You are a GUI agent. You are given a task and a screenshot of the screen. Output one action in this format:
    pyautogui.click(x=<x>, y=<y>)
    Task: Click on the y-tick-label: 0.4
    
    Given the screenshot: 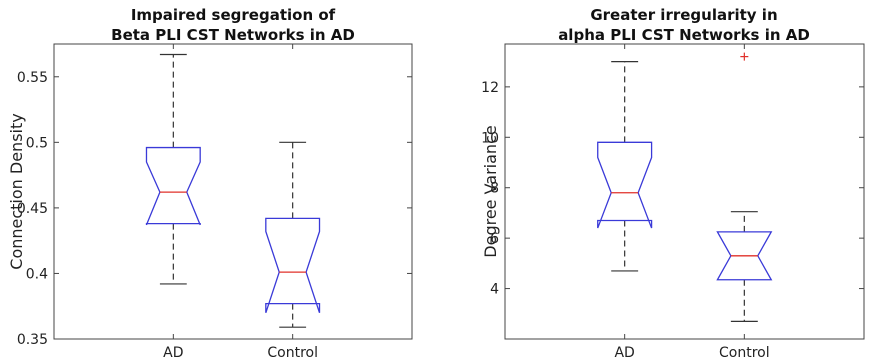 What is the action you would take?
    pyautogui.click(x=37, y=274)
    